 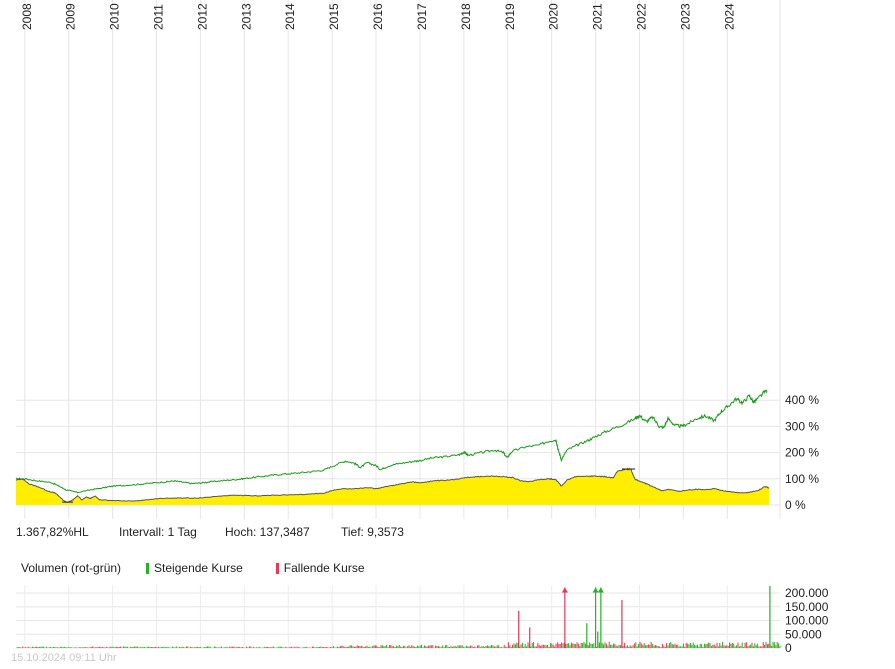 What do you see at coordinates (729, 16) in the screenshot?
I see `x-tick-label: 2024` at bounding box center [729, 16].